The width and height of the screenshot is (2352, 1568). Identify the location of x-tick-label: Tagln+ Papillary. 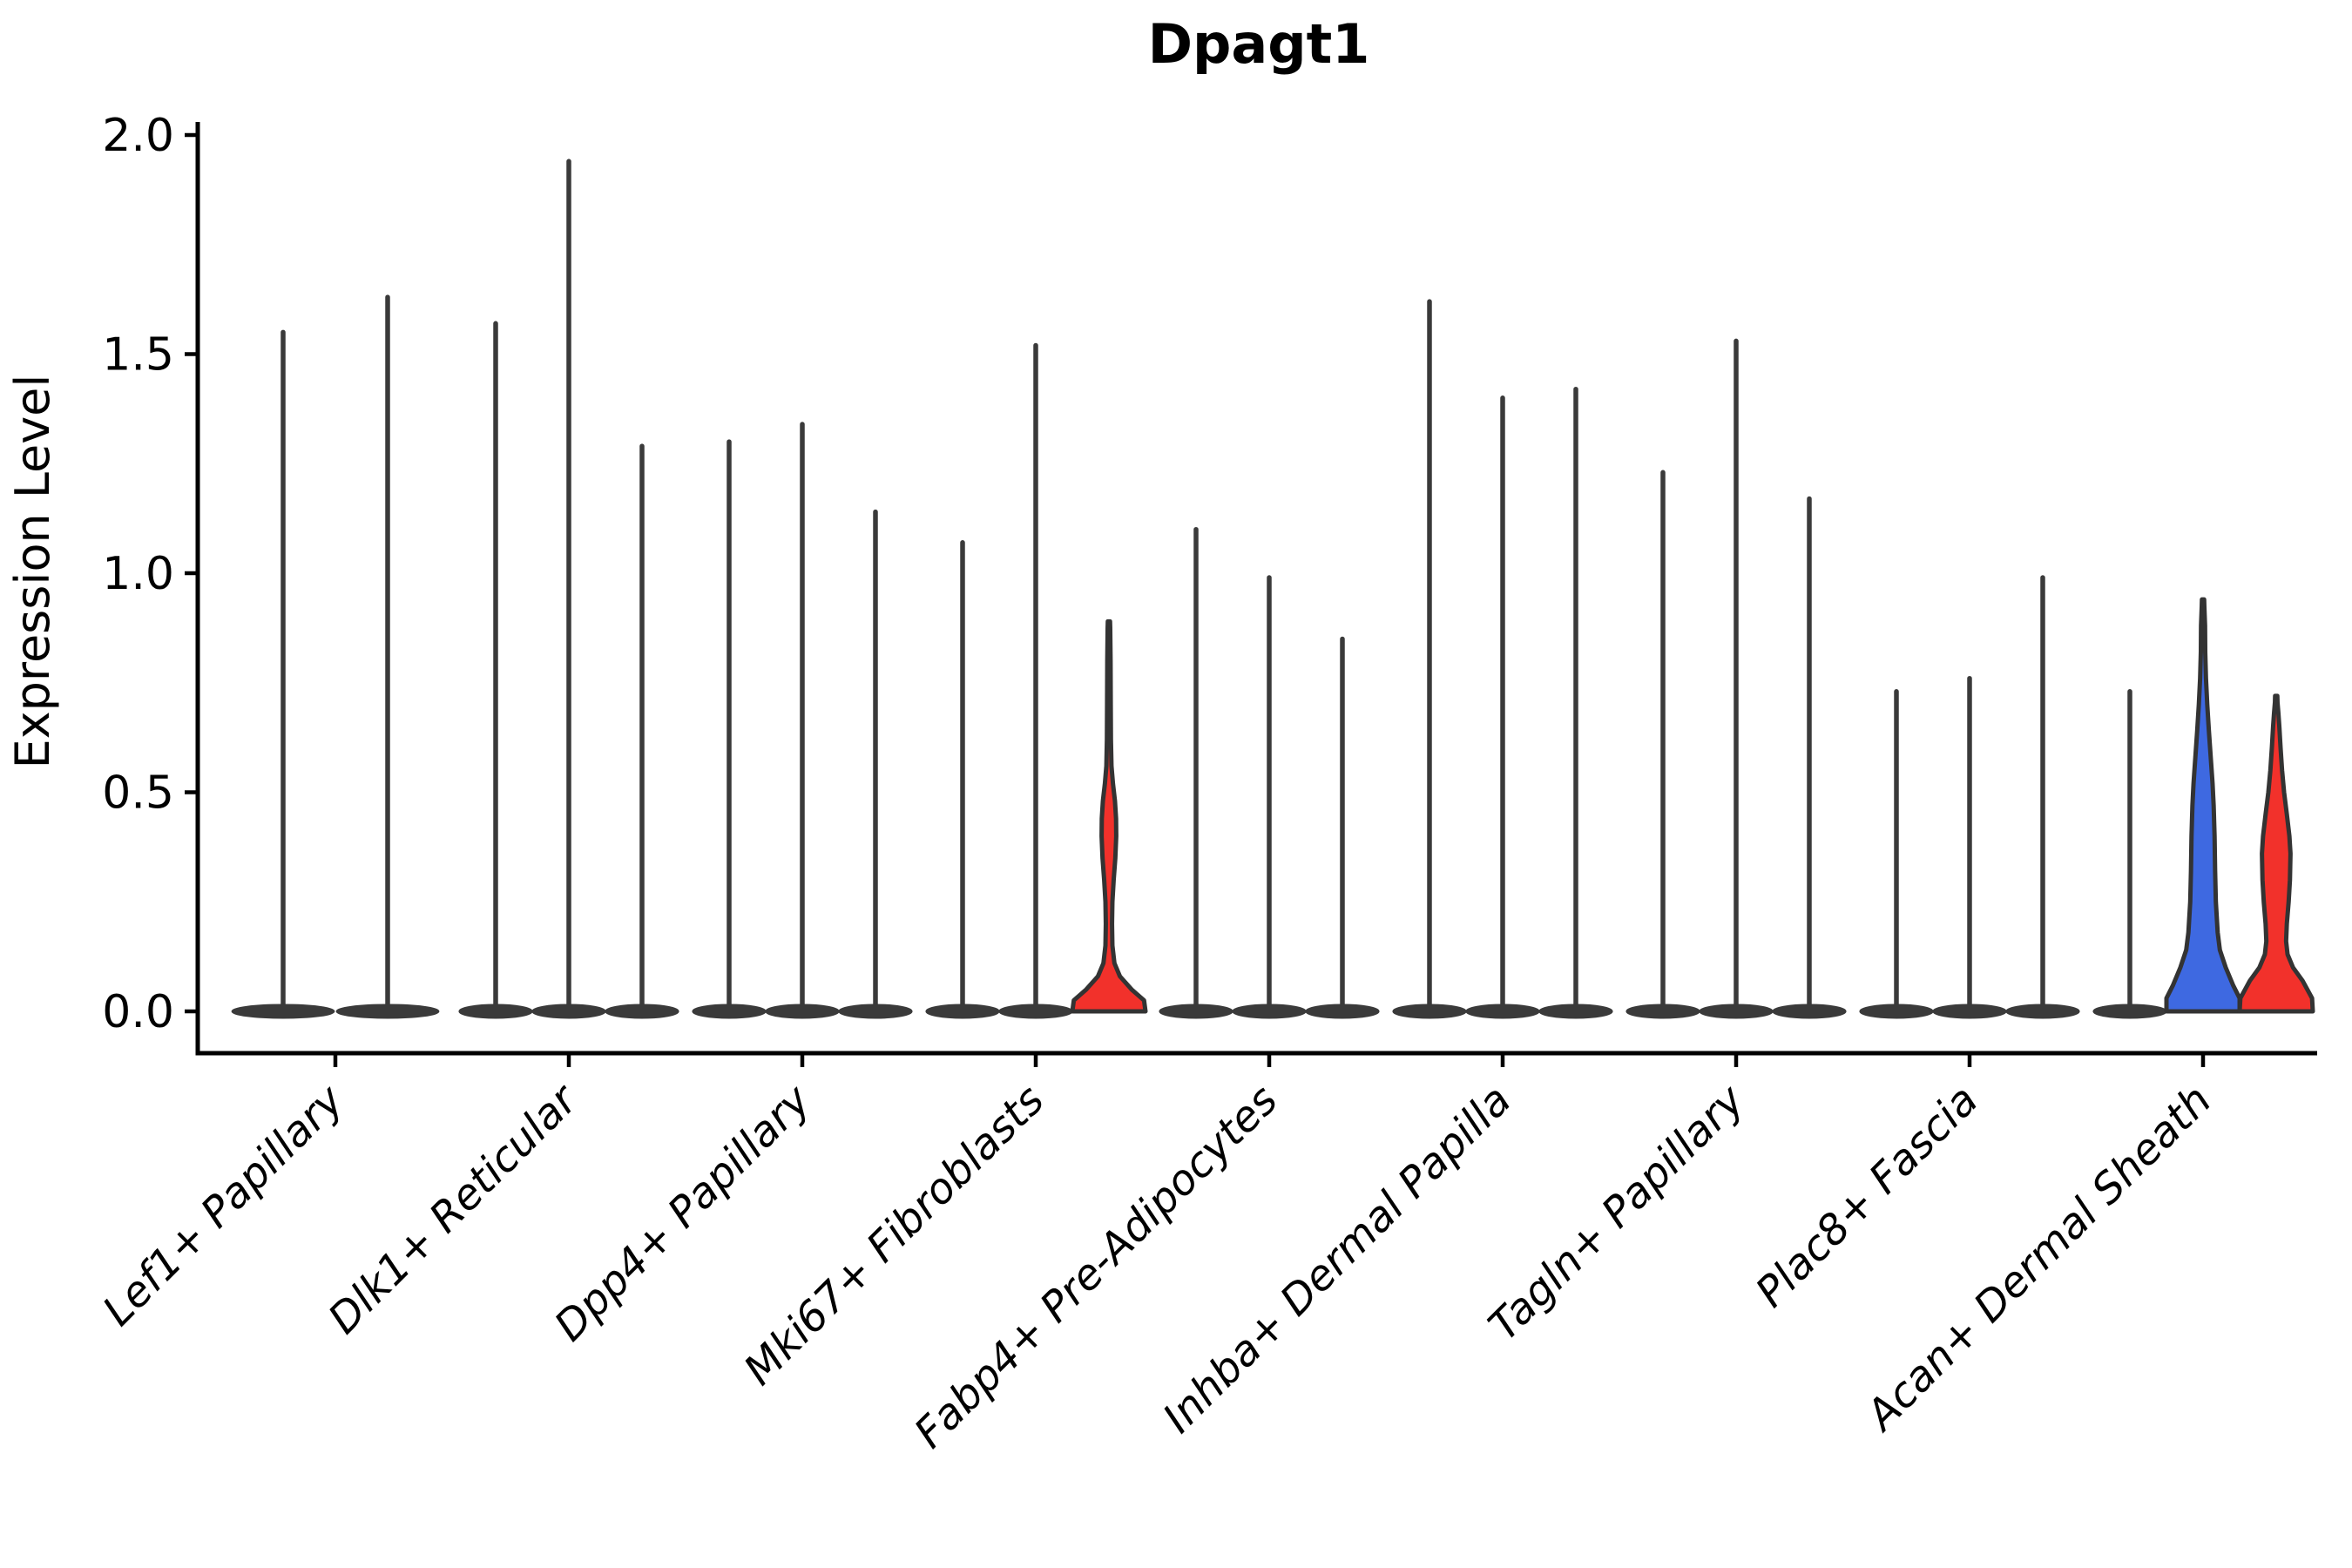
(1616, 1212).